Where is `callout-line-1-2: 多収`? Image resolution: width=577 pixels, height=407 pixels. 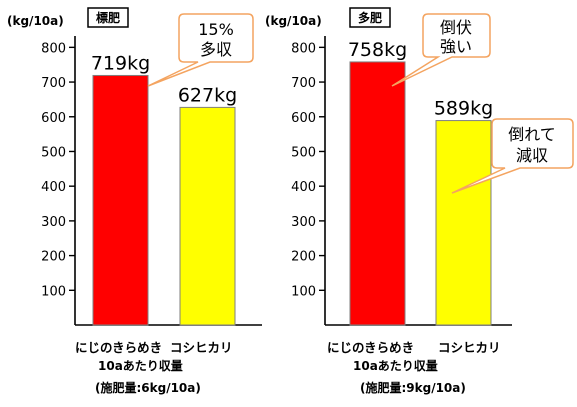 callout-line-1-2: 多収 is located at coordinates (216, 49).